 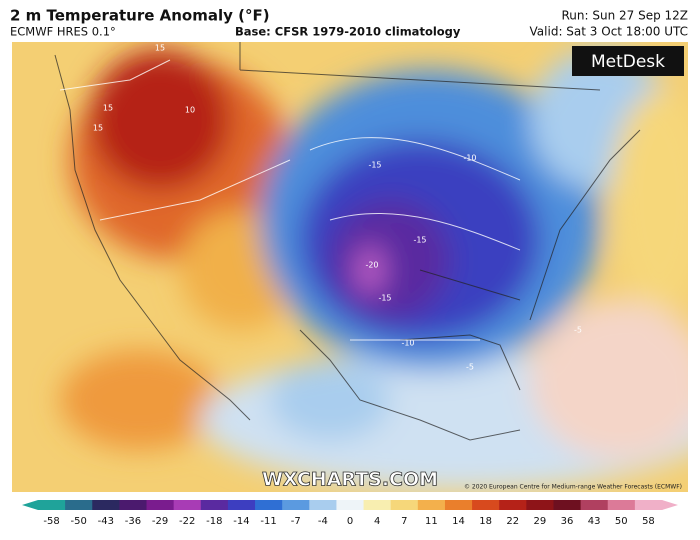 I want to click on logo-box, so click(x=628, y=61).